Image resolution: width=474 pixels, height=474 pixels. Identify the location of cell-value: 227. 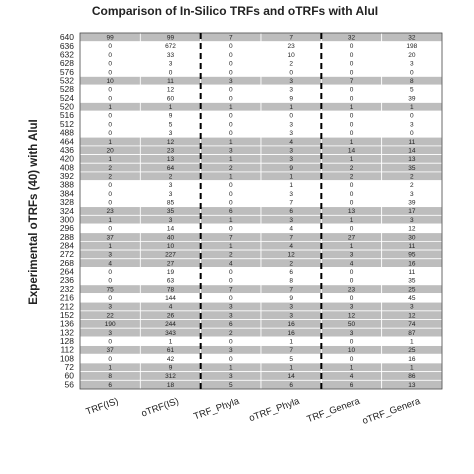
(170, 255).